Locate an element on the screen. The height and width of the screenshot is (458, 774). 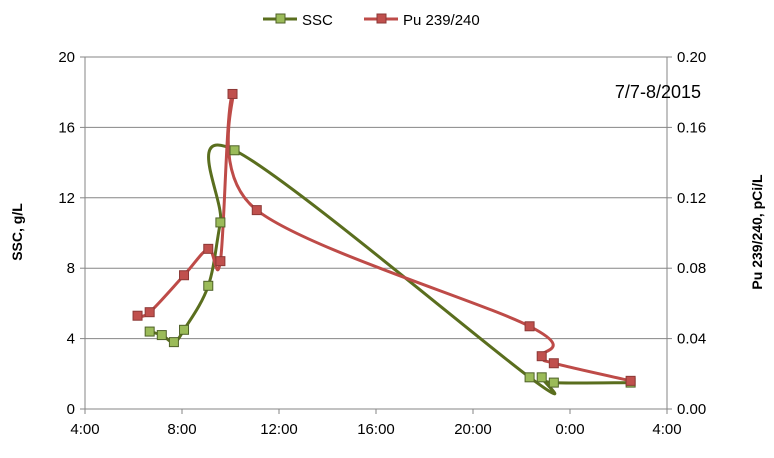
legend-ssc-label: SSC is located at coordinates (317, 20).